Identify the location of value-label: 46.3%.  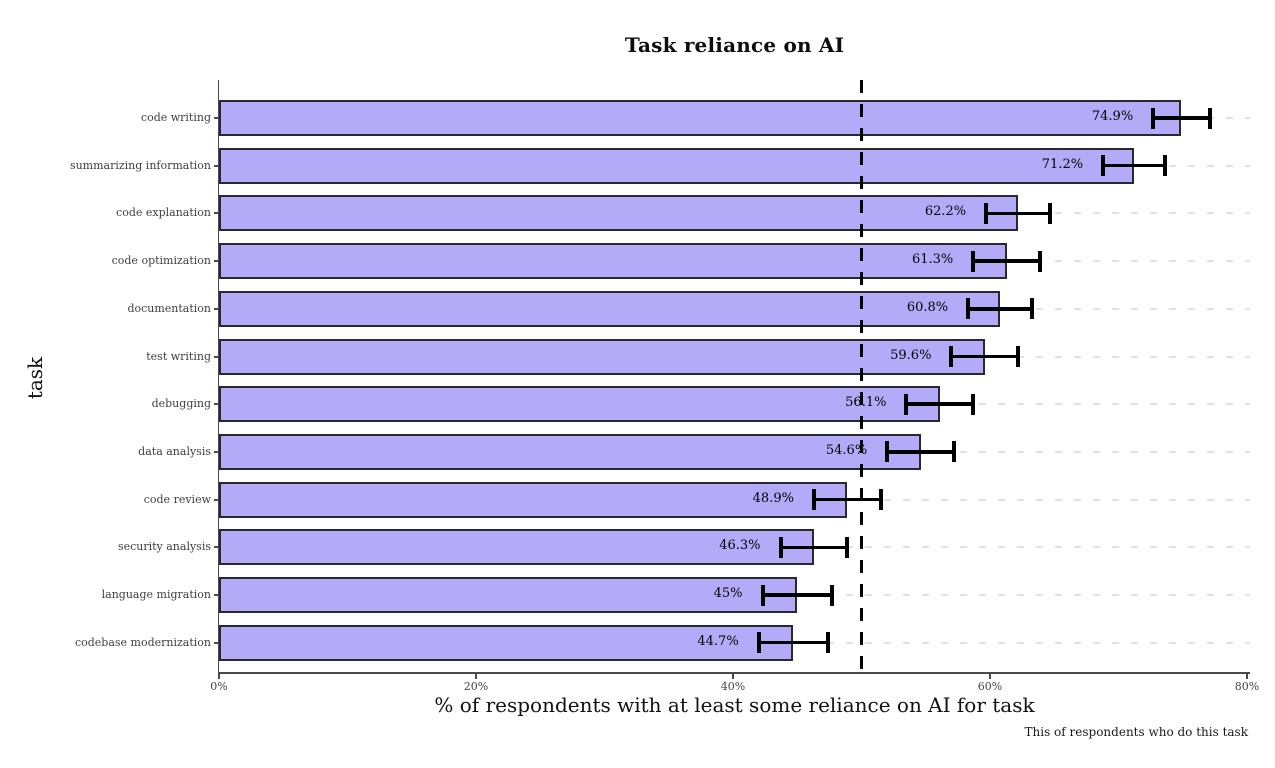
(740, 546).